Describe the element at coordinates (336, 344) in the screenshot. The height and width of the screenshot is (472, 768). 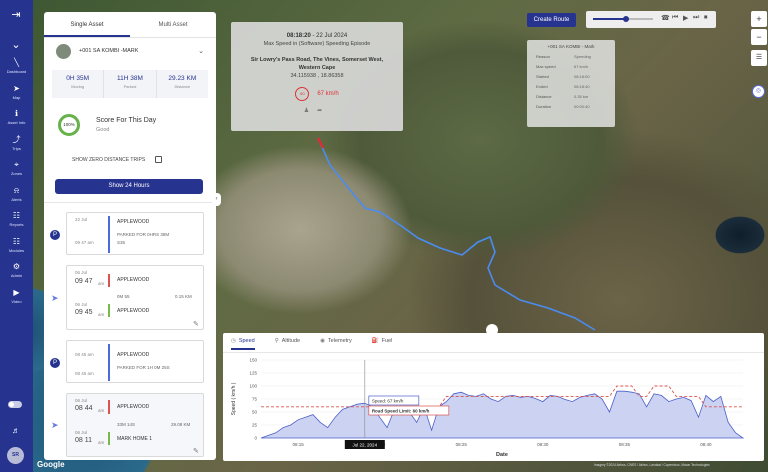
I see `tab-telemetry: ◉ Telemetry` at that location.